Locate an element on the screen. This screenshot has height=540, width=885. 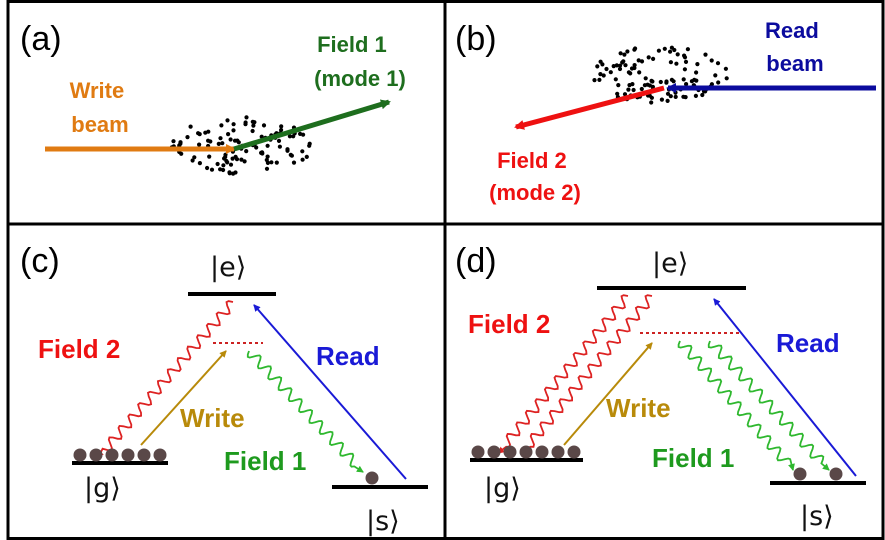
write-transition-arrow-d is located at coordinates (608, 394).